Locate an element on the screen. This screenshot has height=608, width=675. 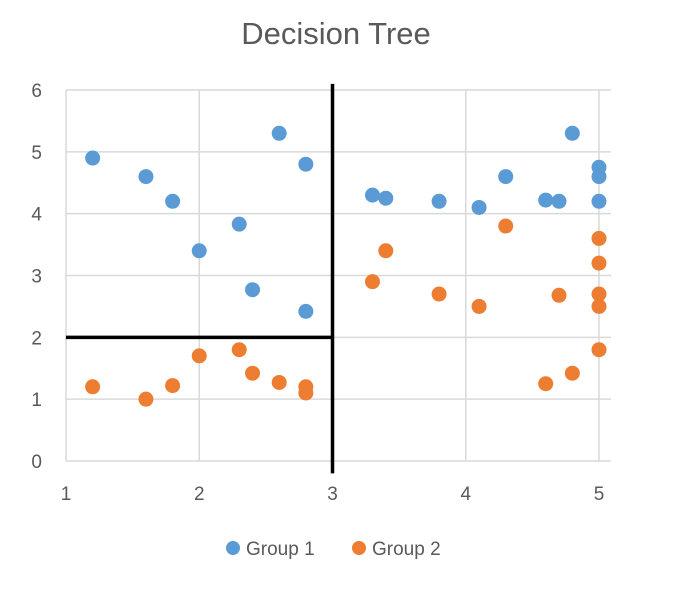
x-tick-label: 1 is located at coordinates (66, 494).